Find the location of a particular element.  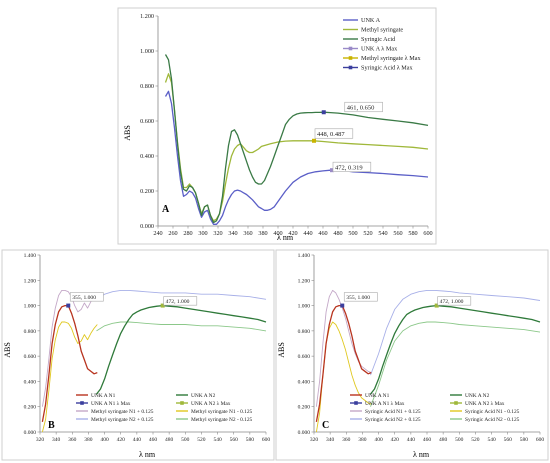

y-tick-label: 0.600 is located at coordinates (304, 357).